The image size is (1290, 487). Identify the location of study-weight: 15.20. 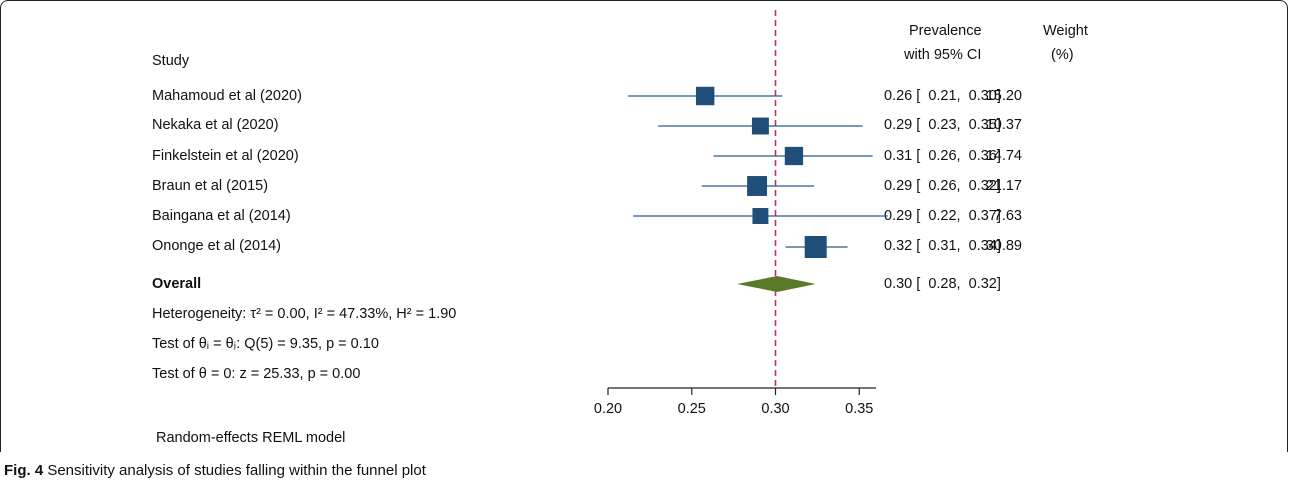
(1003, 96).